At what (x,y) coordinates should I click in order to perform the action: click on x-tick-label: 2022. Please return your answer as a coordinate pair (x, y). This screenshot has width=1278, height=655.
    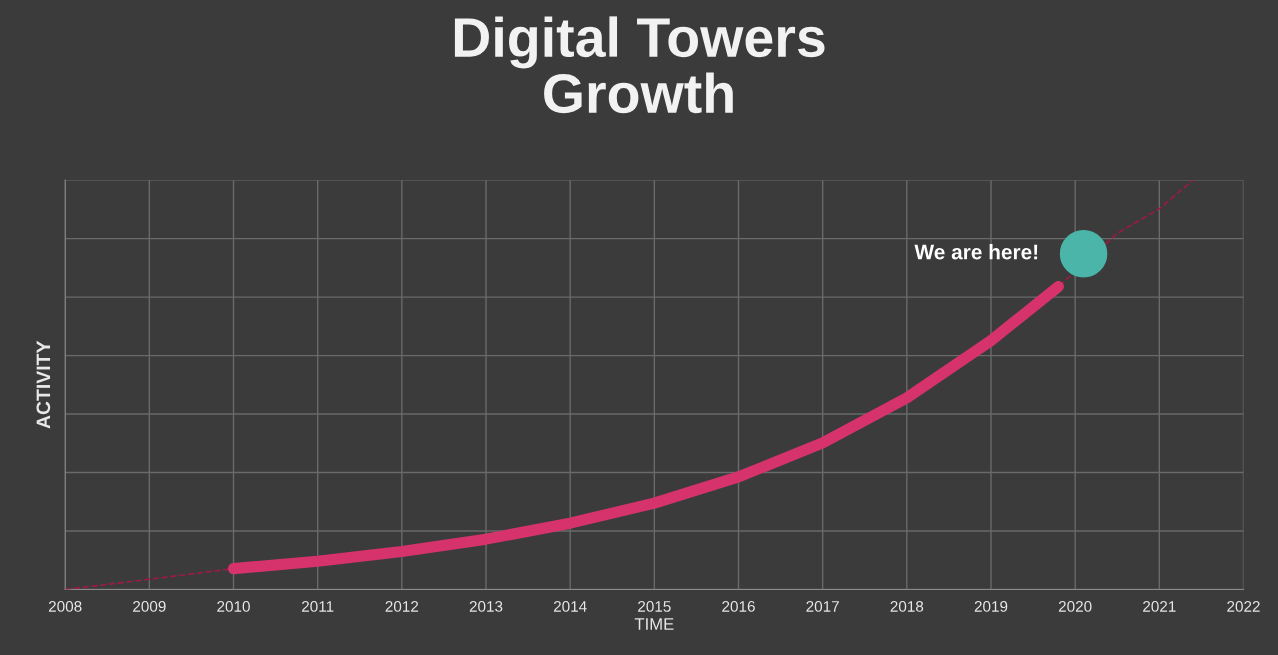
    Looking at the image, I should click on (1243, 606).